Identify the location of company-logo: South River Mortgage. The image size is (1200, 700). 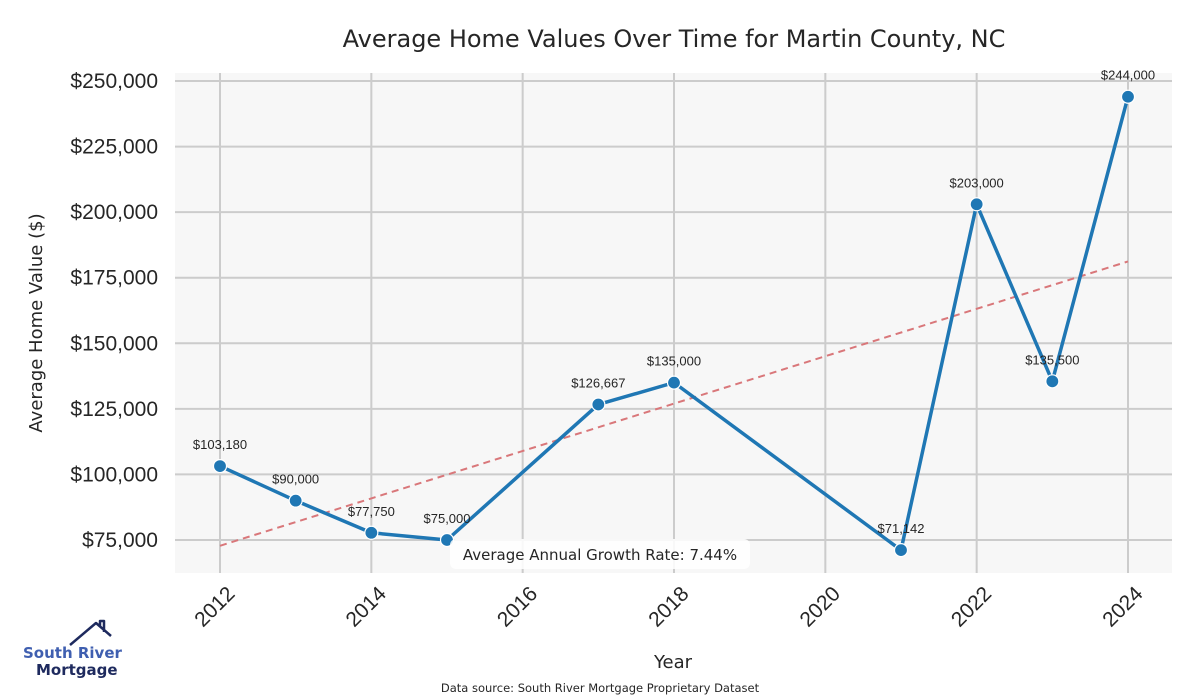
(73, 649).